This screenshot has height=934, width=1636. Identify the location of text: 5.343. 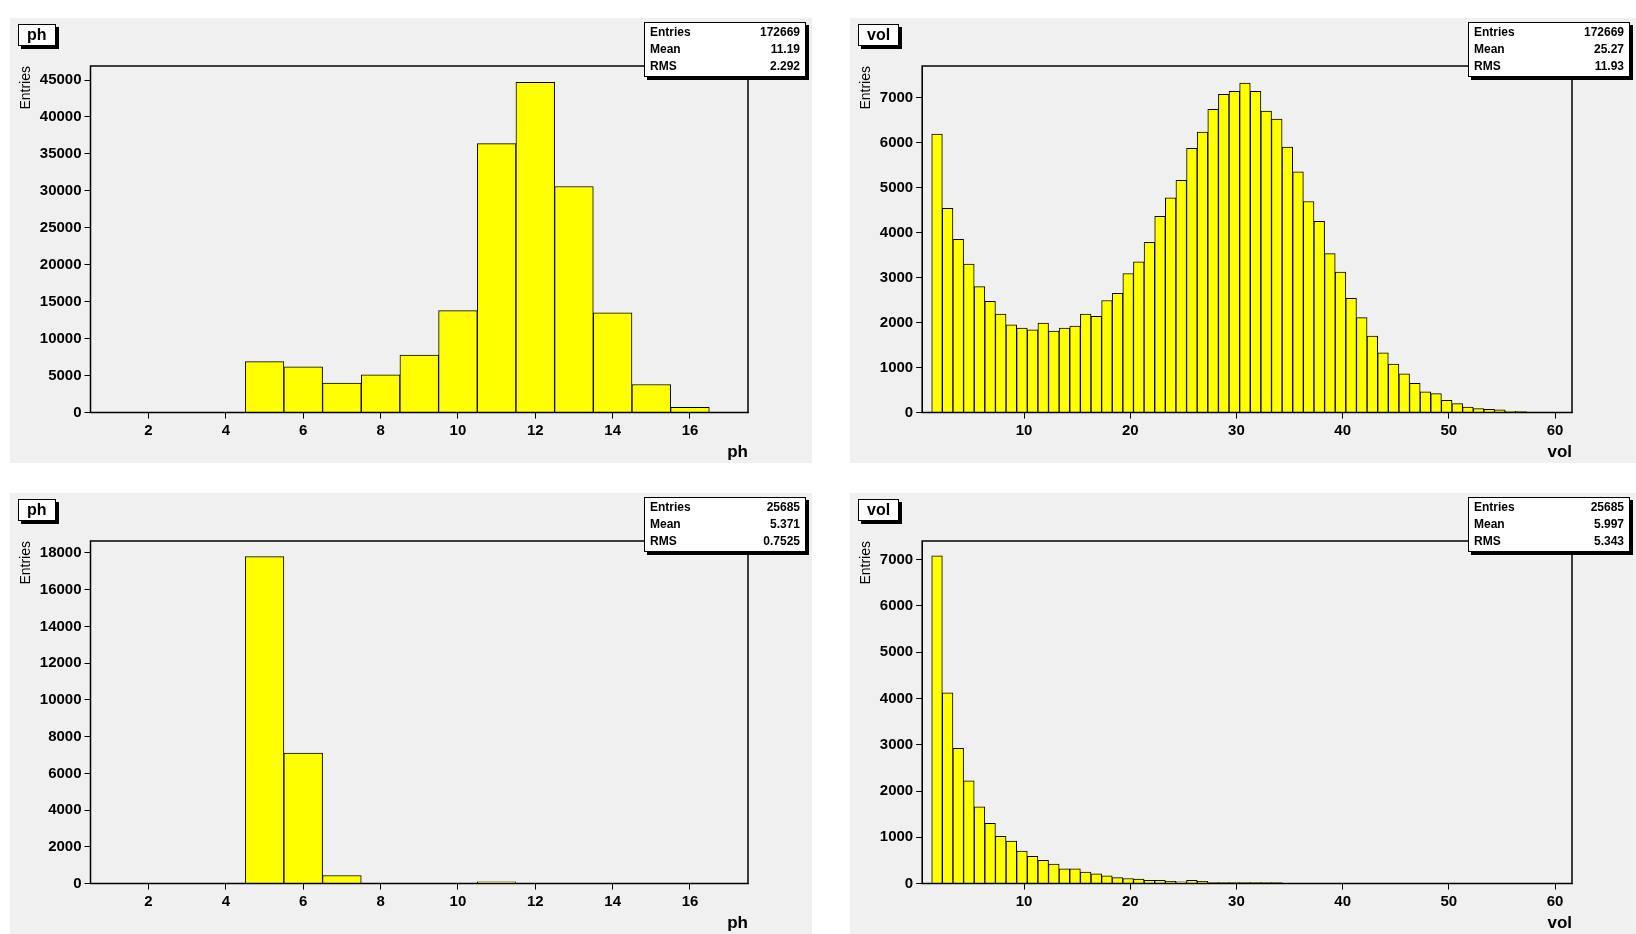
(1608, 541).